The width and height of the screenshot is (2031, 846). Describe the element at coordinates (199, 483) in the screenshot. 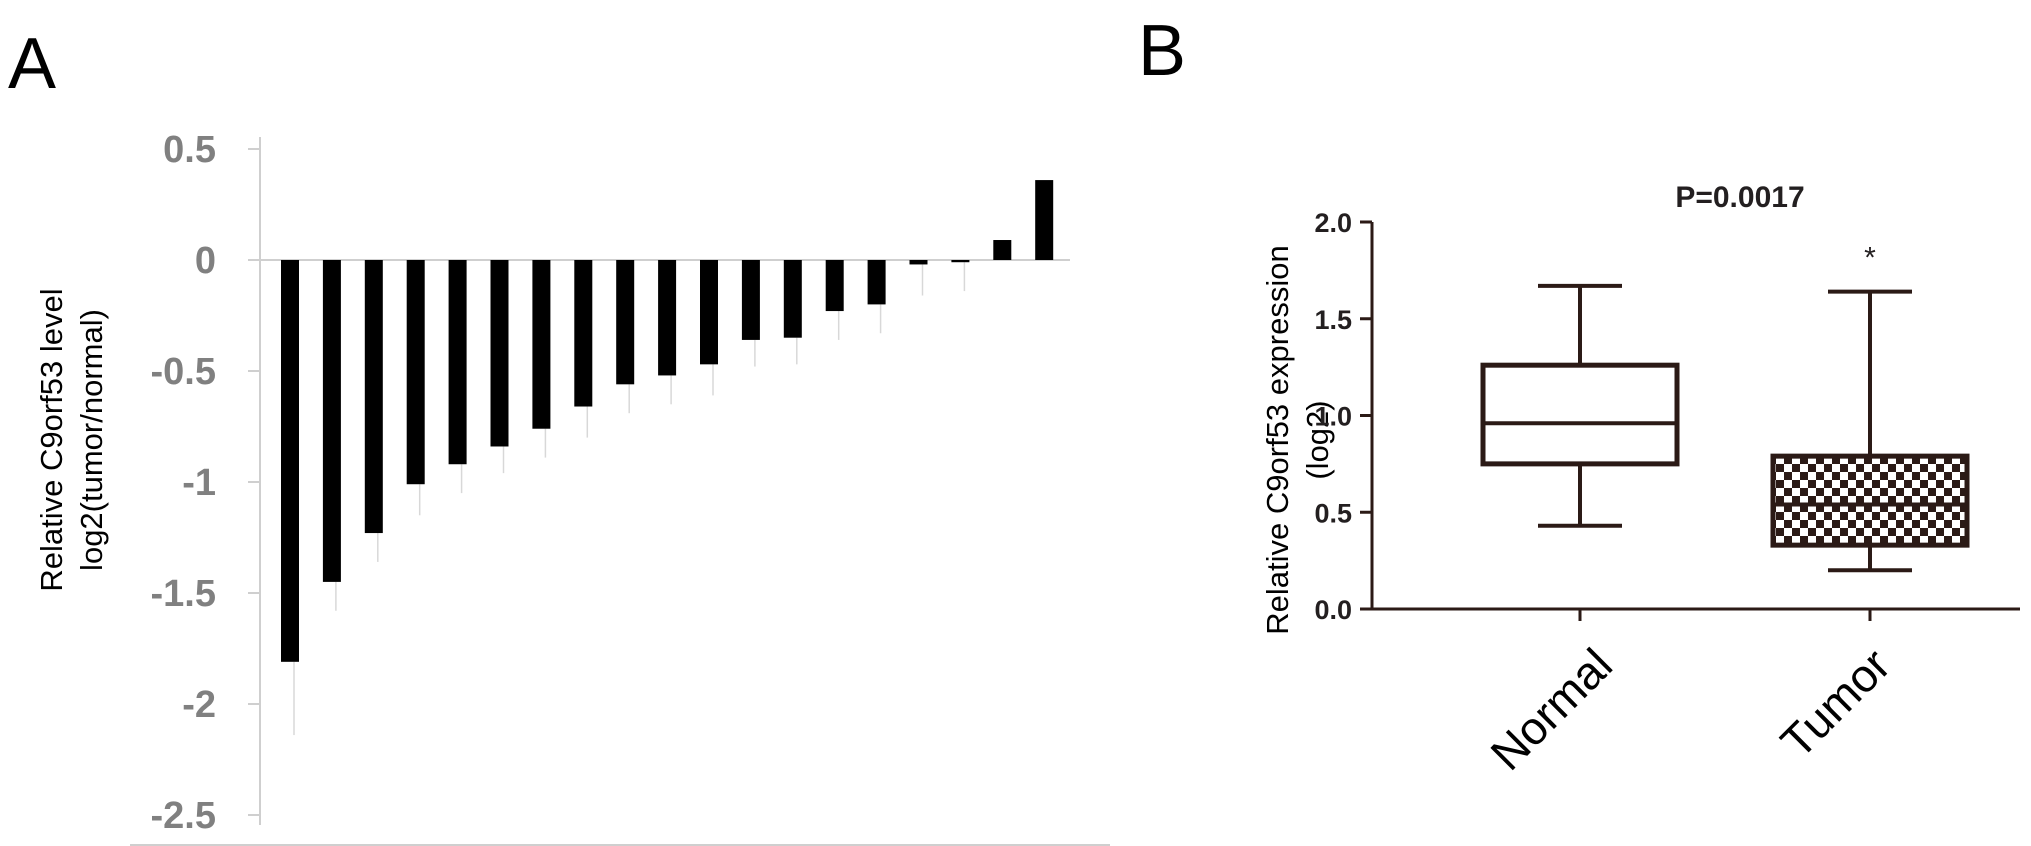

I see `panel-a-y-tick-label: -1` at that location.